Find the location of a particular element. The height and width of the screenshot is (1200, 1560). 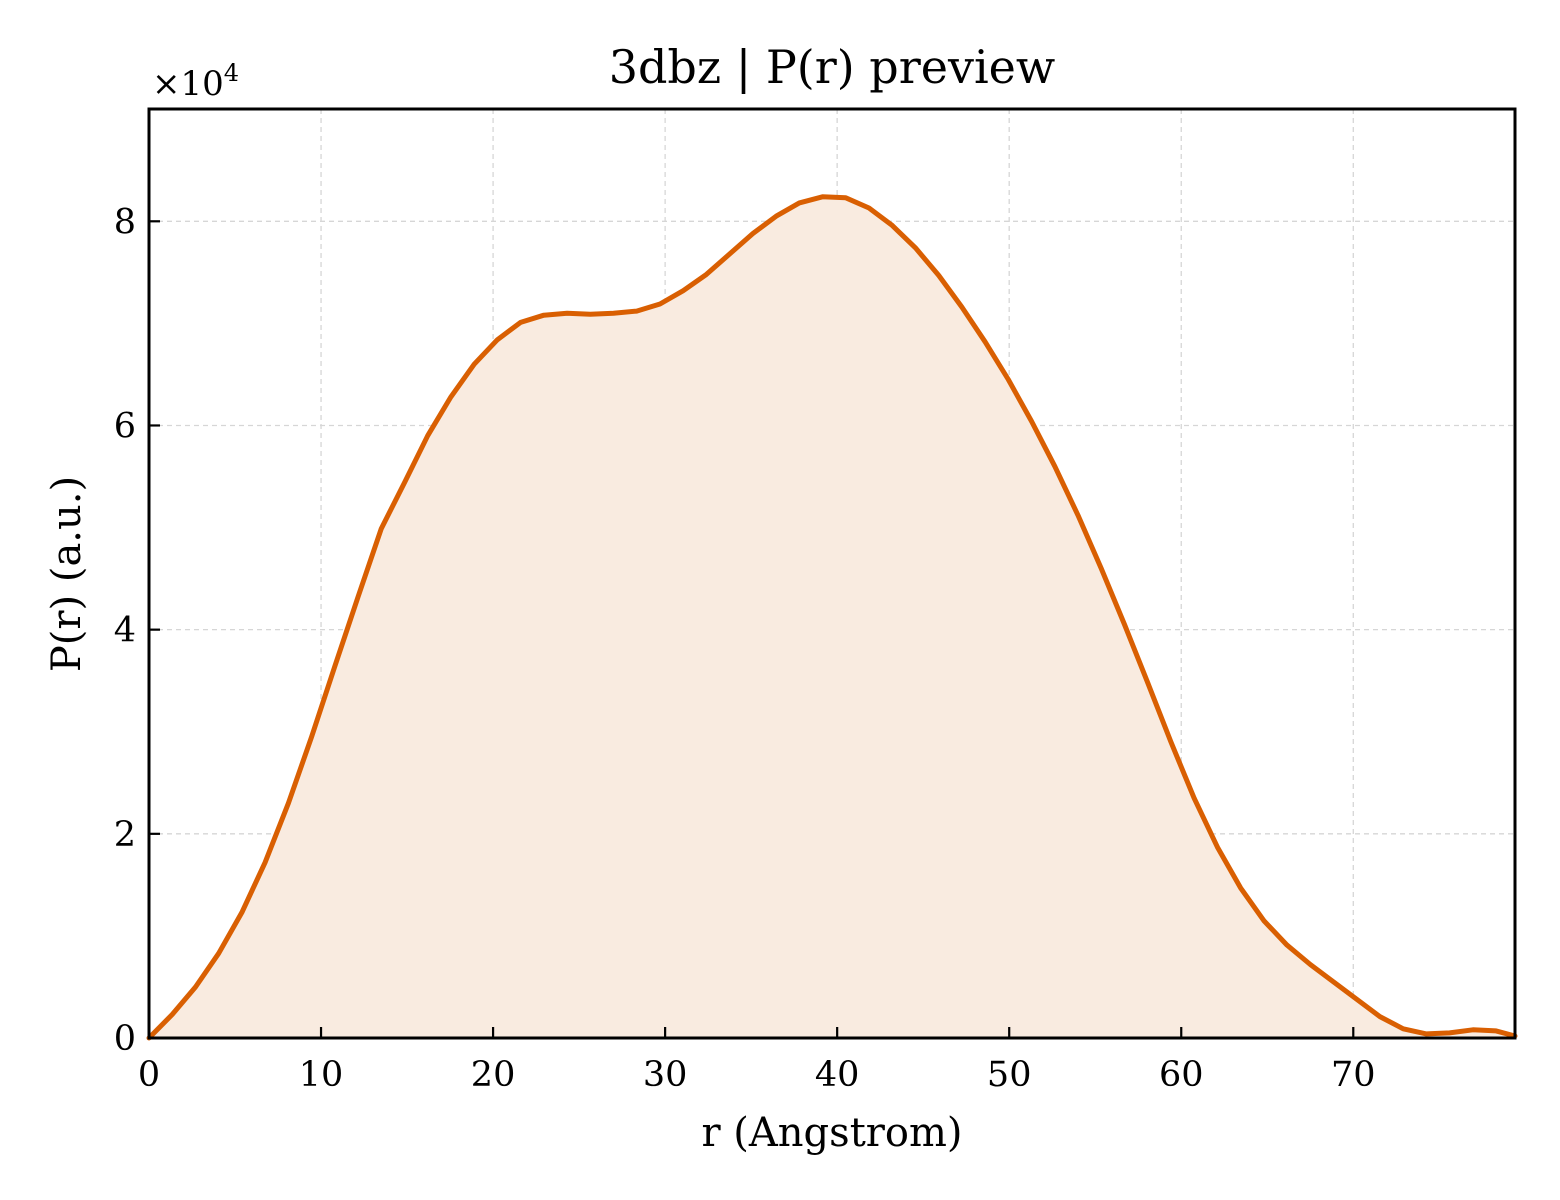

y-tick-label: 8 is located at coordinates (125, 222).